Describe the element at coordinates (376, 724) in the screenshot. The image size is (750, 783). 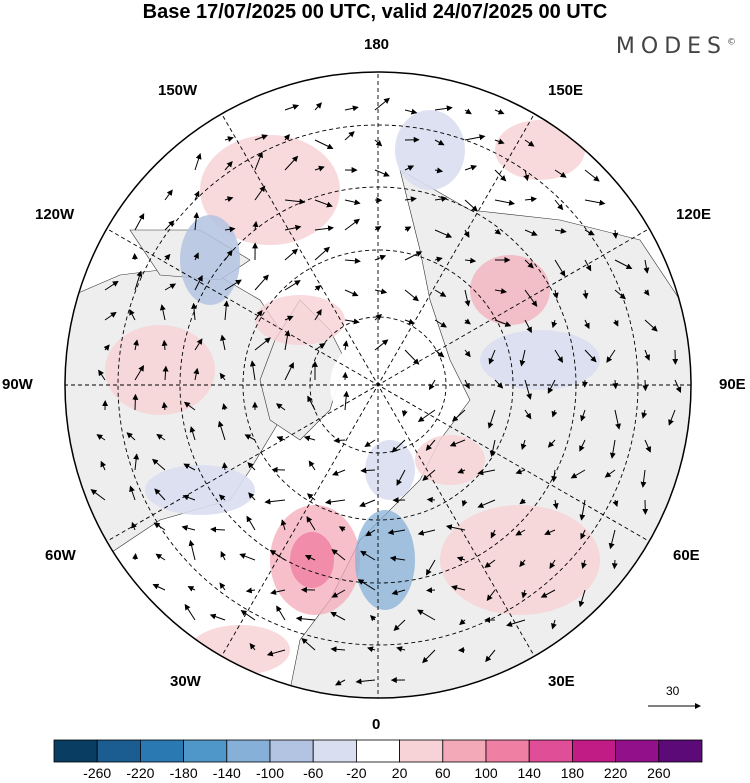
I see `lon-label-0: 0` at that location.